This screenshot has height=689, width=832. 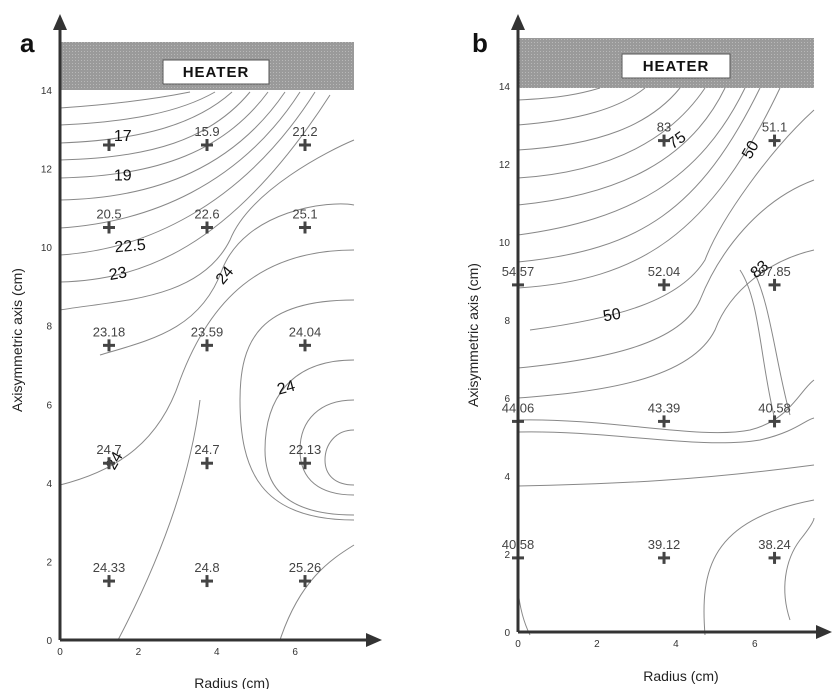 I want to click on panel-b-point-label: 43.39, so click(x=664, y=407).